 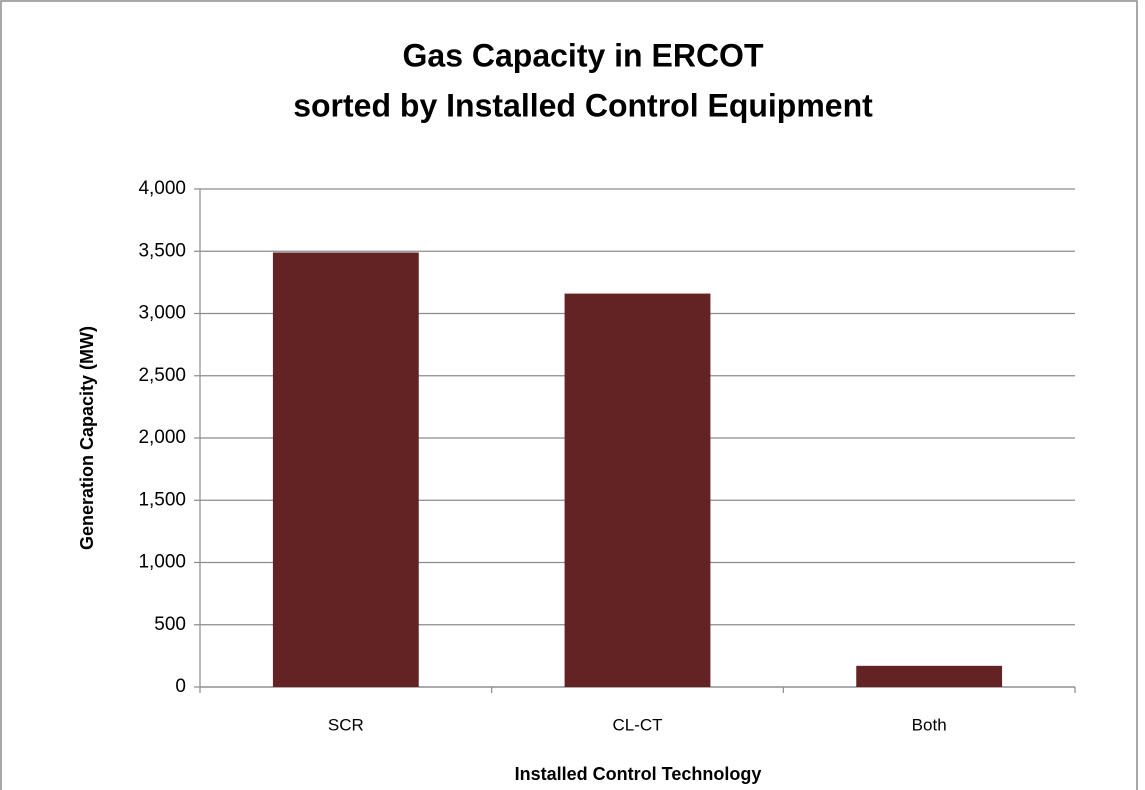 I want to click on y-tick-label: 0, so click(x=180, y=686).